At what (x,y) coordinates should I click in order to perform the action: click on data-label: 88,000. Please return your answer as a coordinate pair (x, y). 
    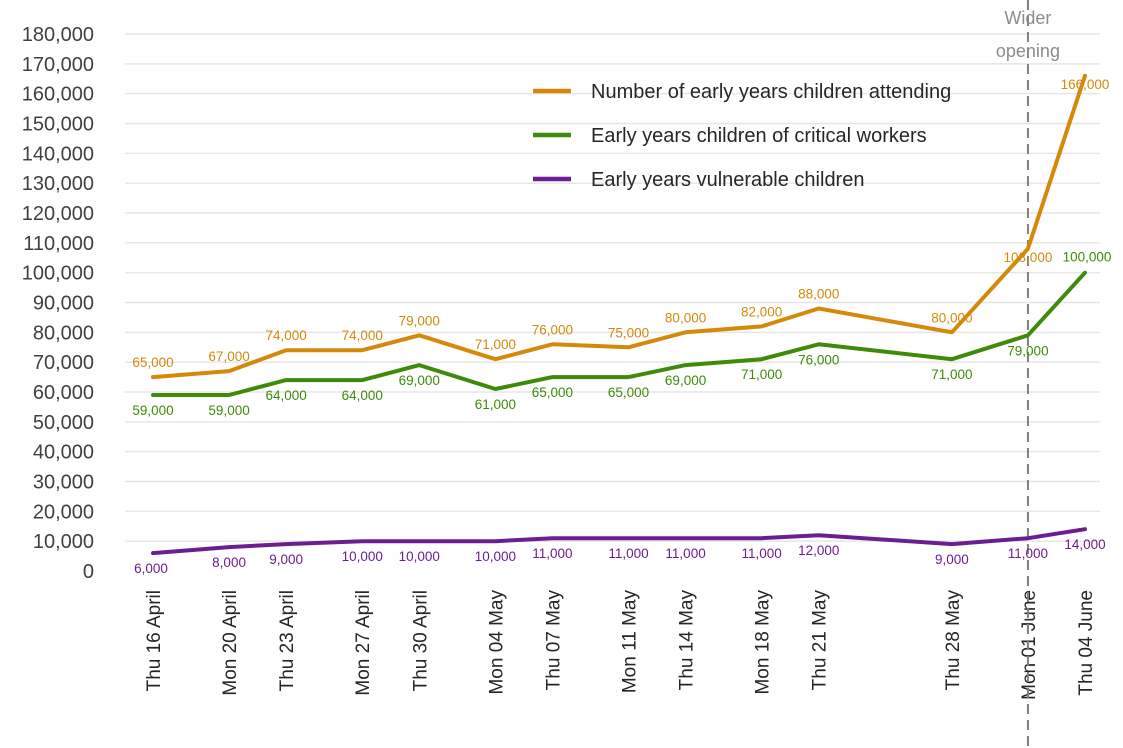
    Looking at the image, I should click on (818, 293).